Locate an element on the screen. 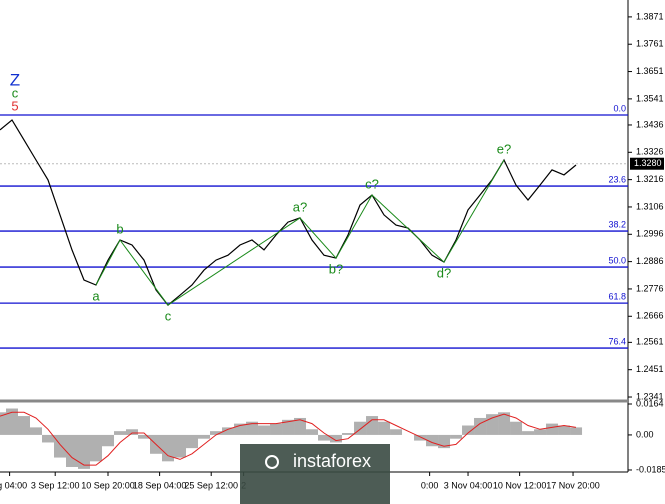 Image resolution: width=665 pixels, height=504 pixels. watermark-icon is located at coordinates (272, 462).